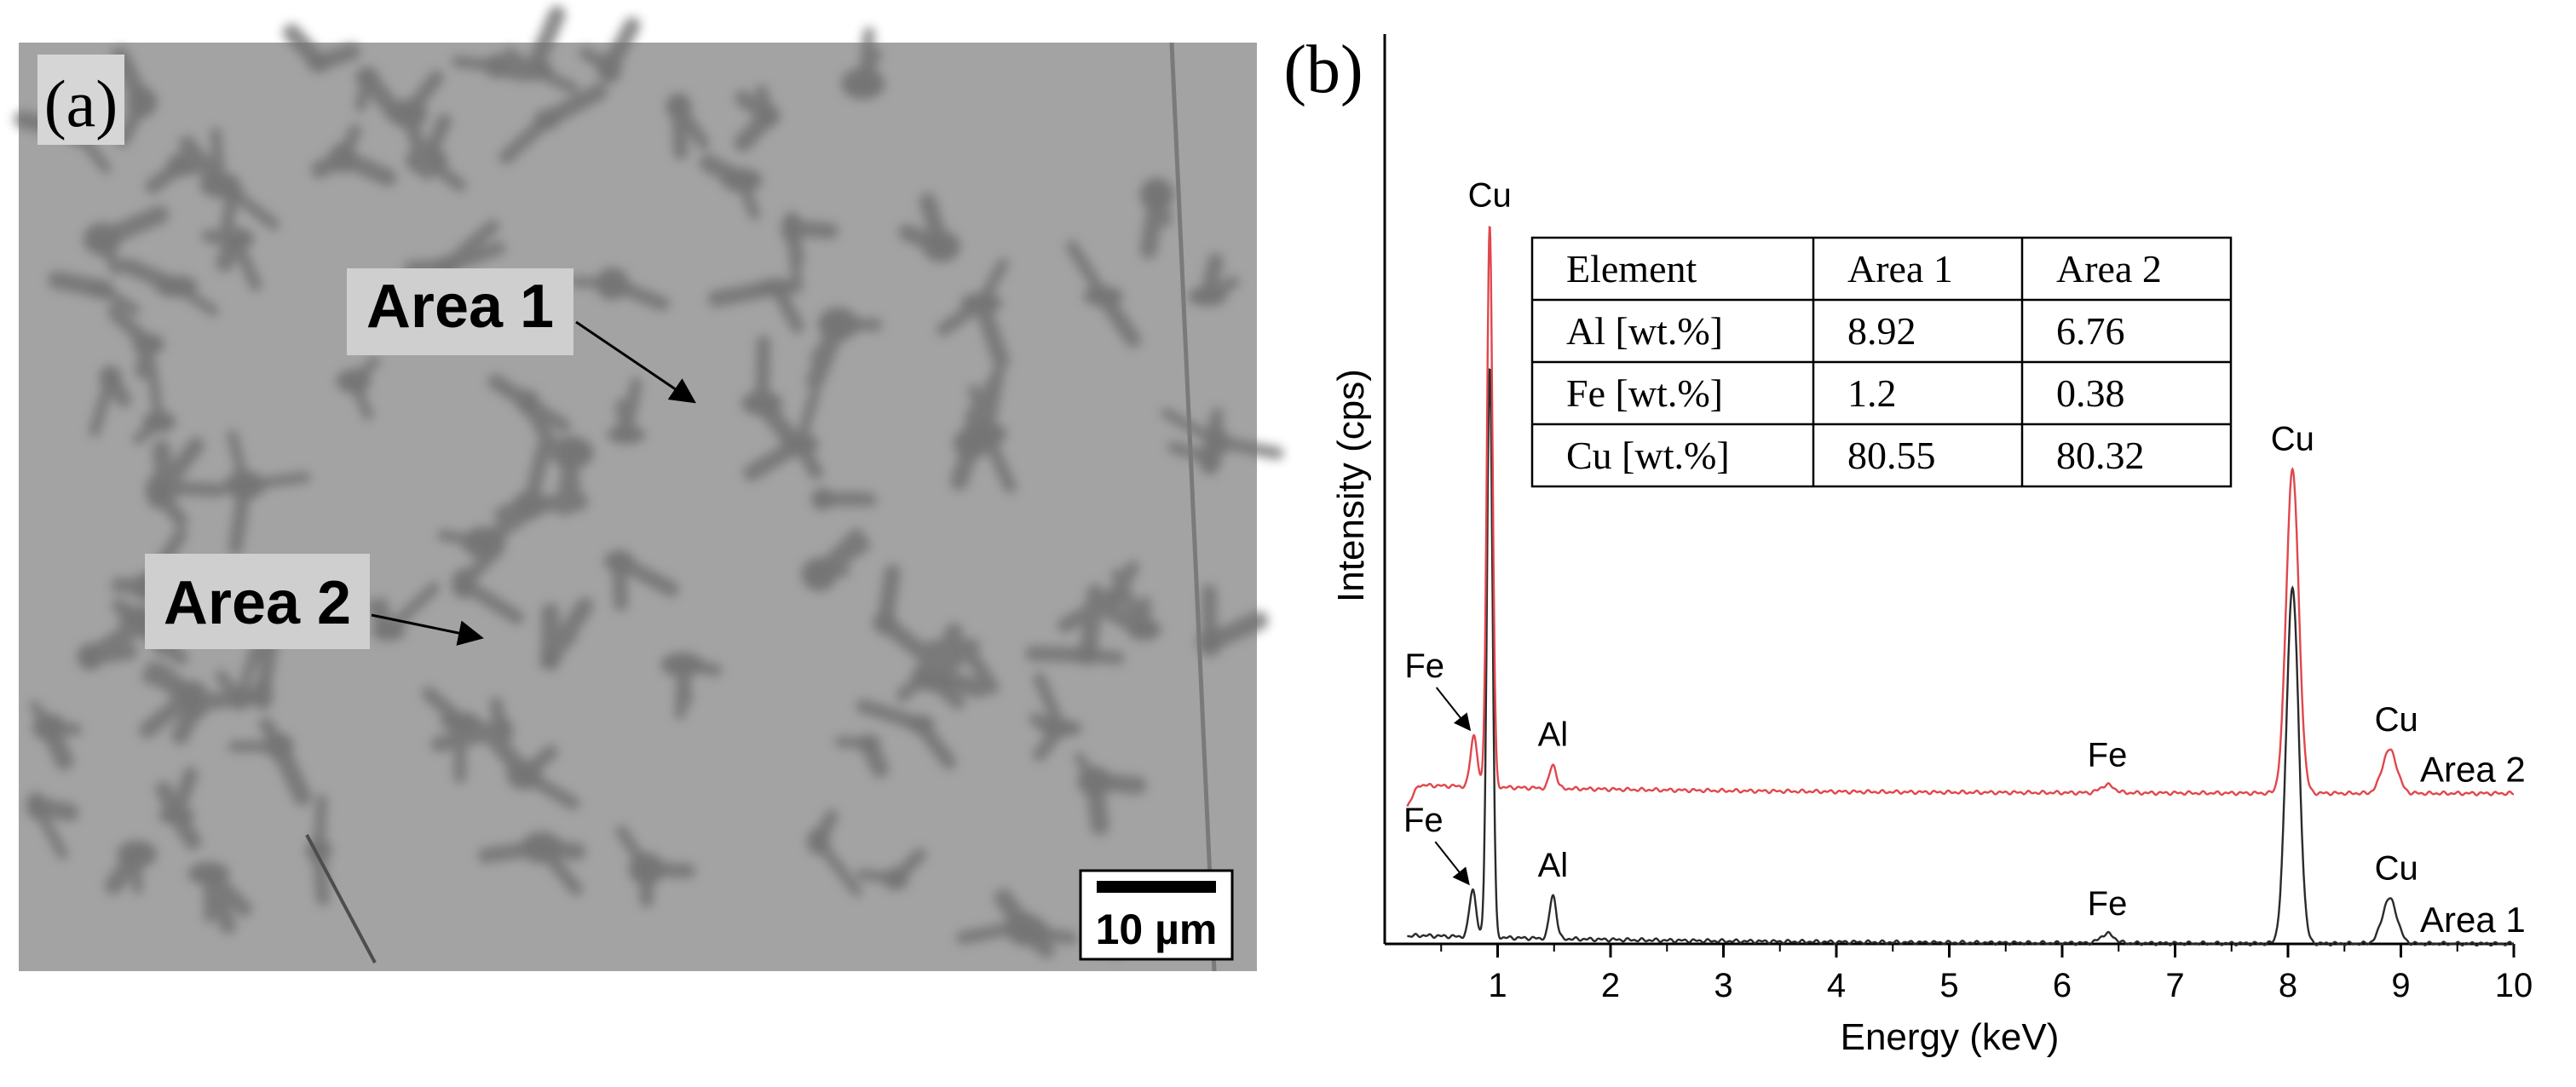 This screenshot has width=2576, height=1087. Describe the element at coordinates (1644, 331) in the screenshot. I see `inset-table-cell: Al [wt.%]` at that location.